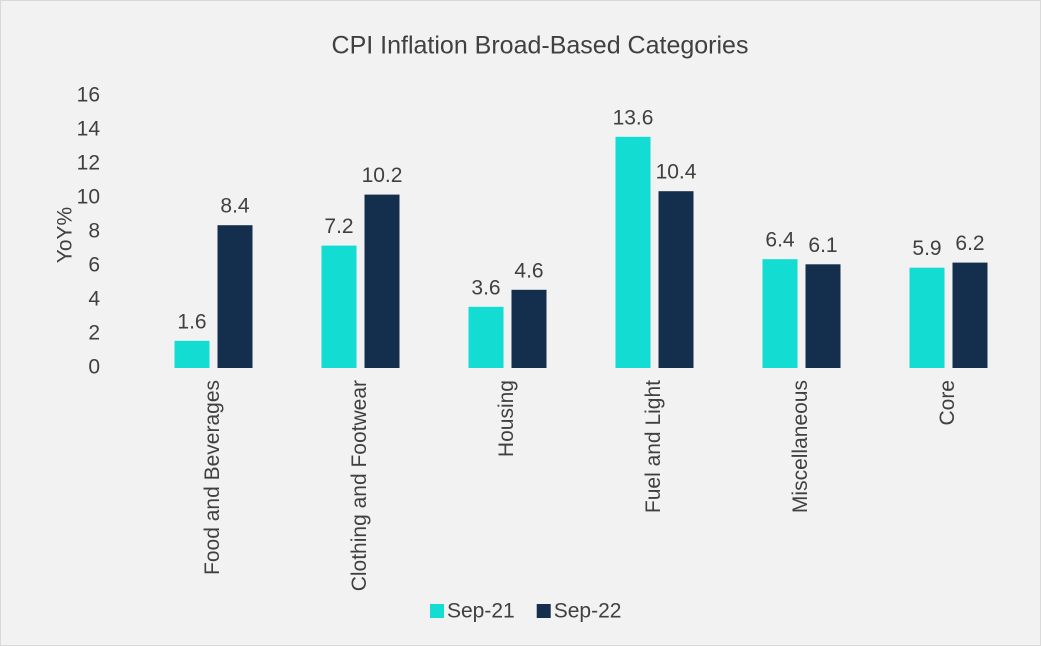 The height and width of the screenshot is (646, 1041). What do you see at coordinates (588, 611) in the screenshot?
I see `legend-label: Sep-22` at bounding box center [588, 611].